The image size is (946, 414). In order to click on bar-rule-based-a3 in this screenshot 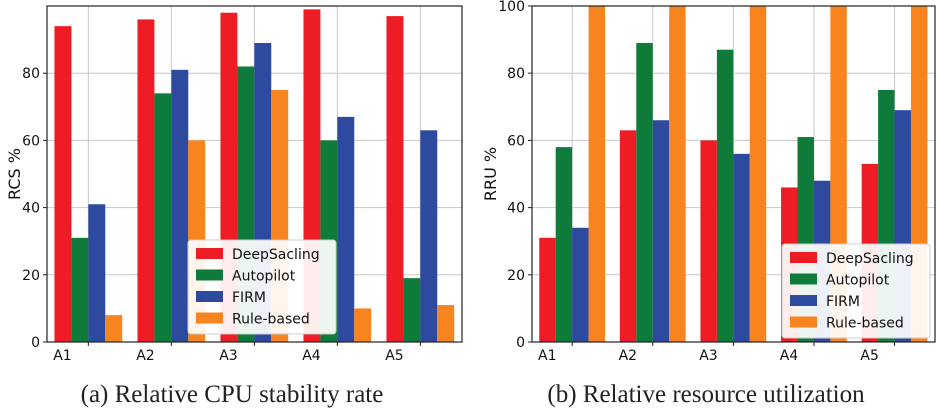, I will do `click(758, 174)`.